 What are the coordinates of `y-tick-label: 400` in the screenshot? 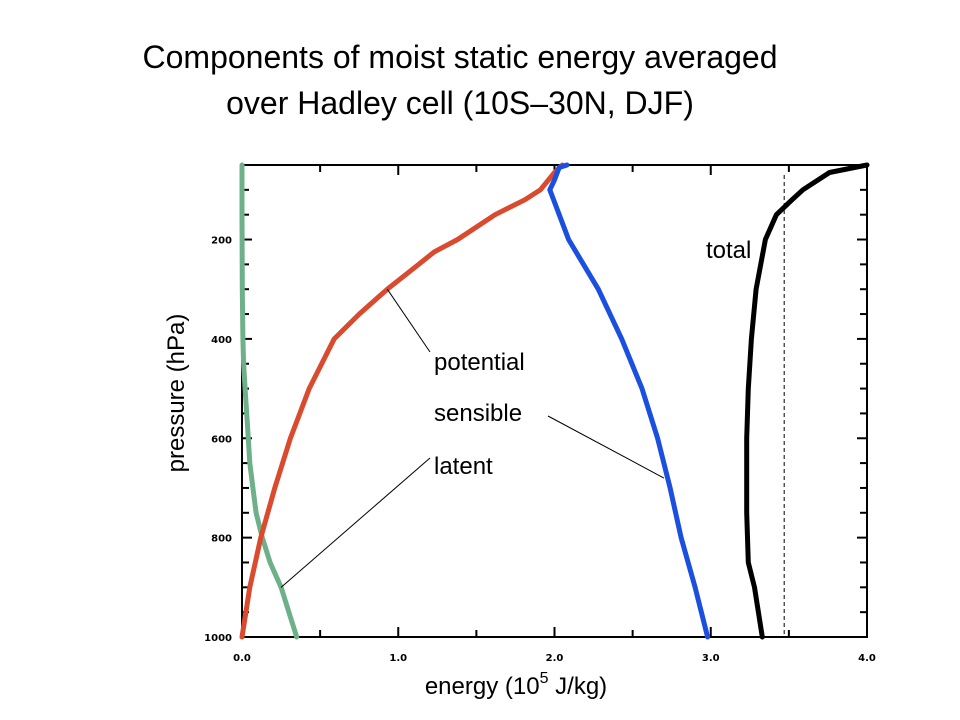 It's located at (221, 340).